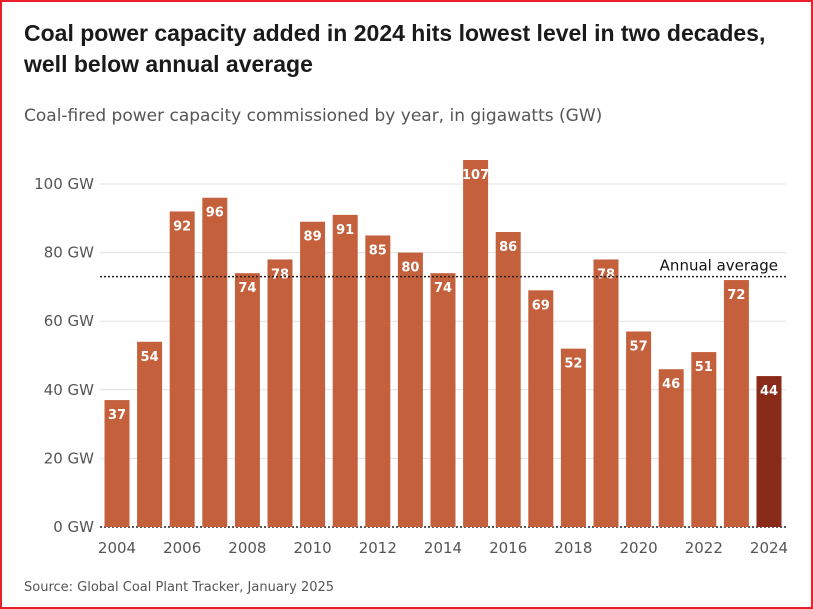 This screenshot has height=609, width=813. I want to click on x-tick-label: 2018, so click(573, 548).